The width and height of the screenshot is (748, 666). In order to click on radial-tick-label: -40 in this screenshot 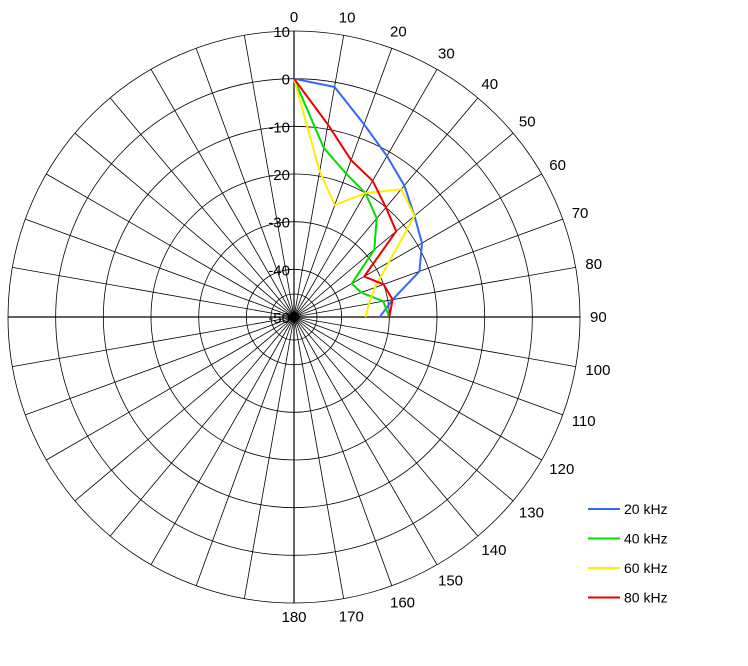, I will do `click(279, 270)`.